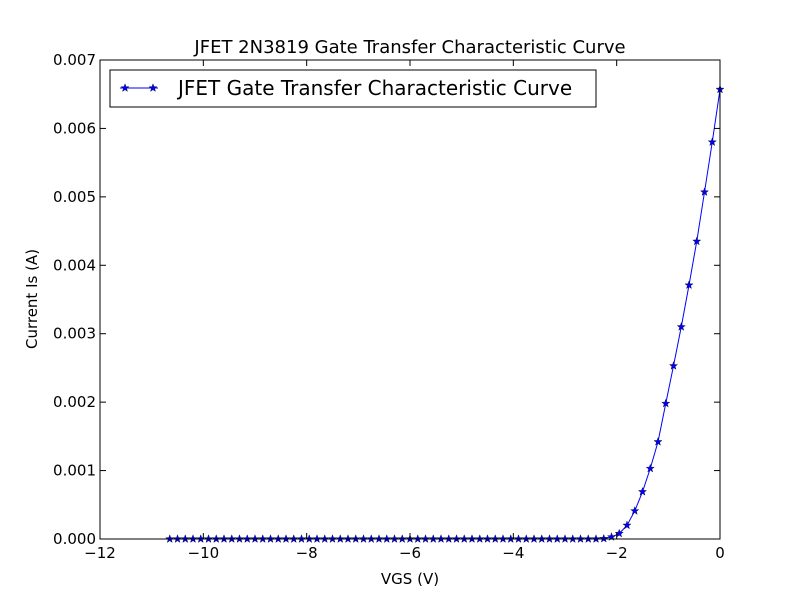 Image resolution: width=800 pixels, height=600 pixels. Describe the element at coordinates (74, 265) in the screenshot. I see `y-tick-label: 0.004` at that location.